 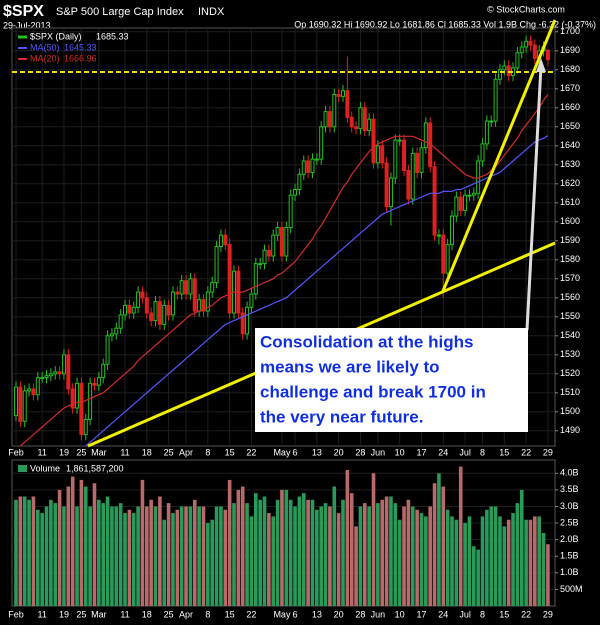 I want to click on annotation: challenge and break 1700 in, so click(x=373, y=391).